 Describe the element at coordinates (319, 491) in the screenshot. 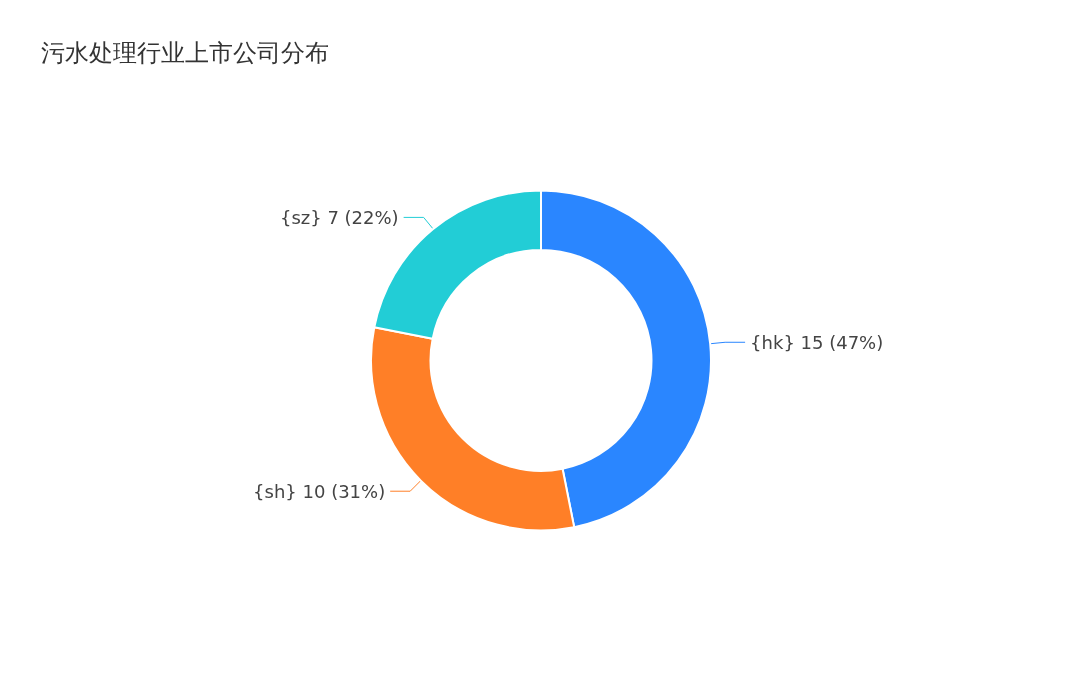

I see `slice-label: {sh} 10 (31%)` at that location.